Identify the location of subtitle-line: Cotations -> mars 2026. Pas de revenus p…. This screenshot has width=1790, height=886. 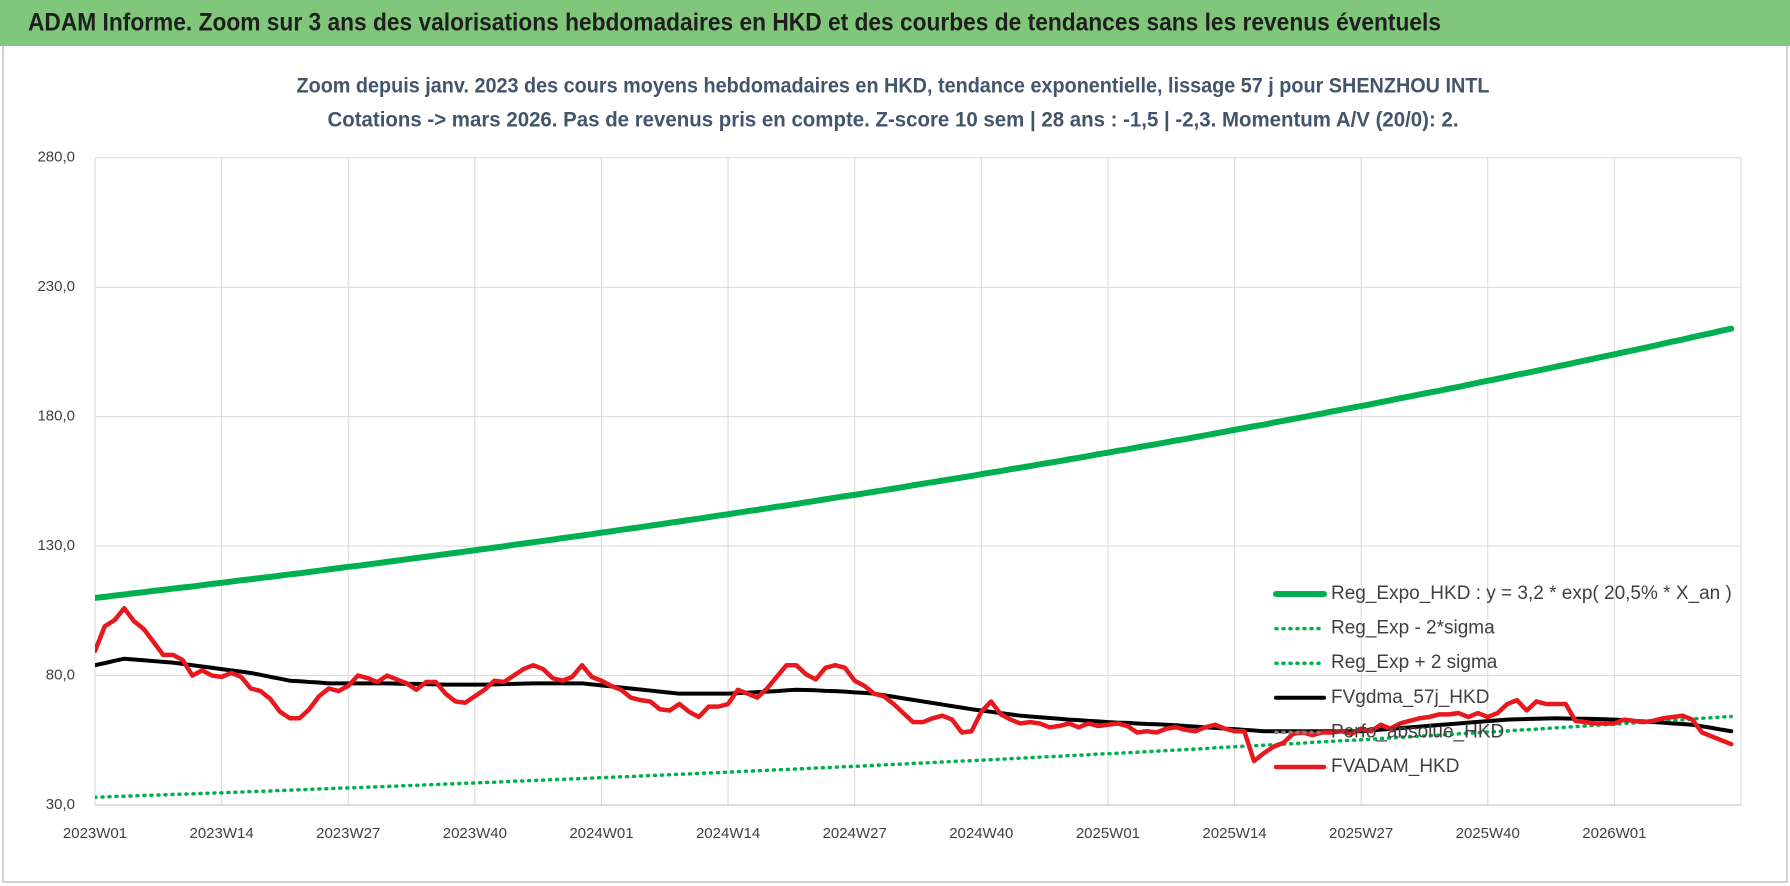
(893, 120).